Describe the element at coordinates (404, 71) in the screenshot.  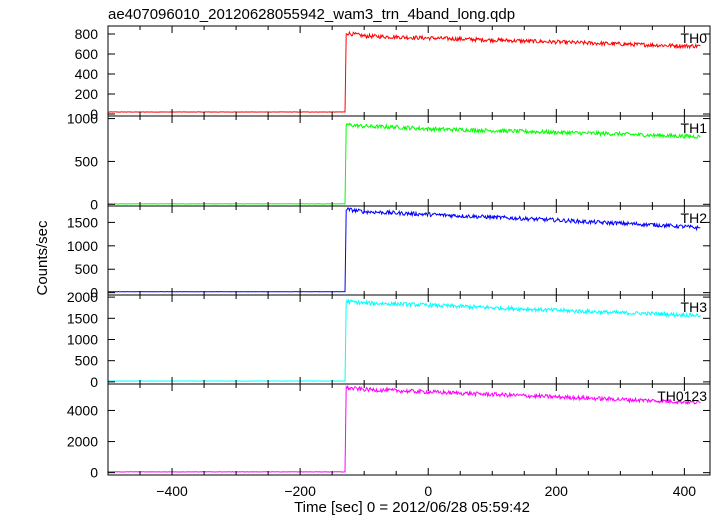
I see `series-th0` at that location.